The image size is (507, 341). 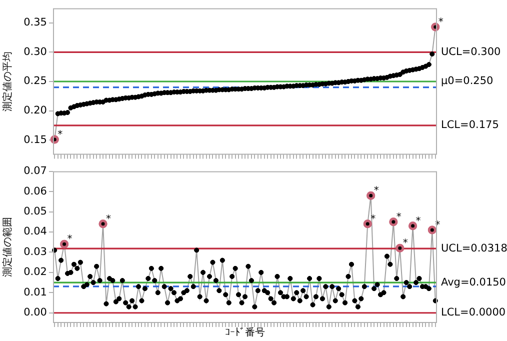 I want to click on x-axis-title: ｺｰﾄﾞ番号, so click(x=245, y=332).